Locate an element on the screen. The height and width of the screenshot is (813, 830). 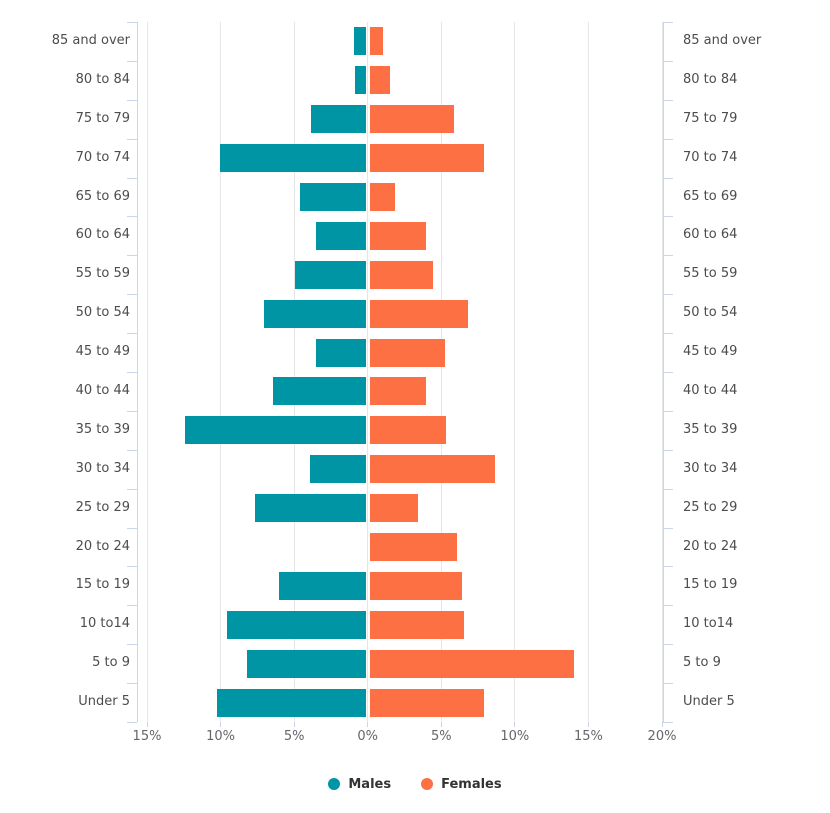
y-axis-label-left: 25 to 29 is located at coordinates (102, 507).